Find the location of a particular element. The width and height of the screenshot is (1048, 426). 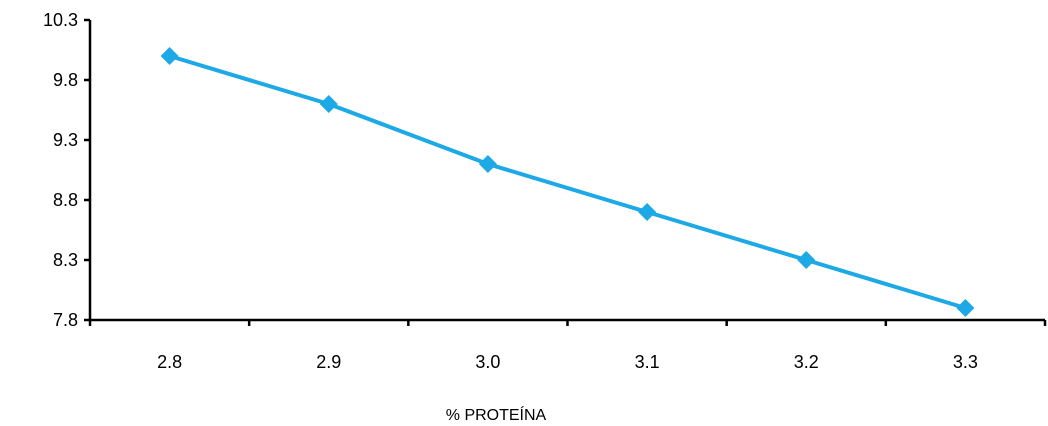

x-axis: 2.8 2.9 3.0 3.1 3.2 3.3 is located at coordinates (567, 345).